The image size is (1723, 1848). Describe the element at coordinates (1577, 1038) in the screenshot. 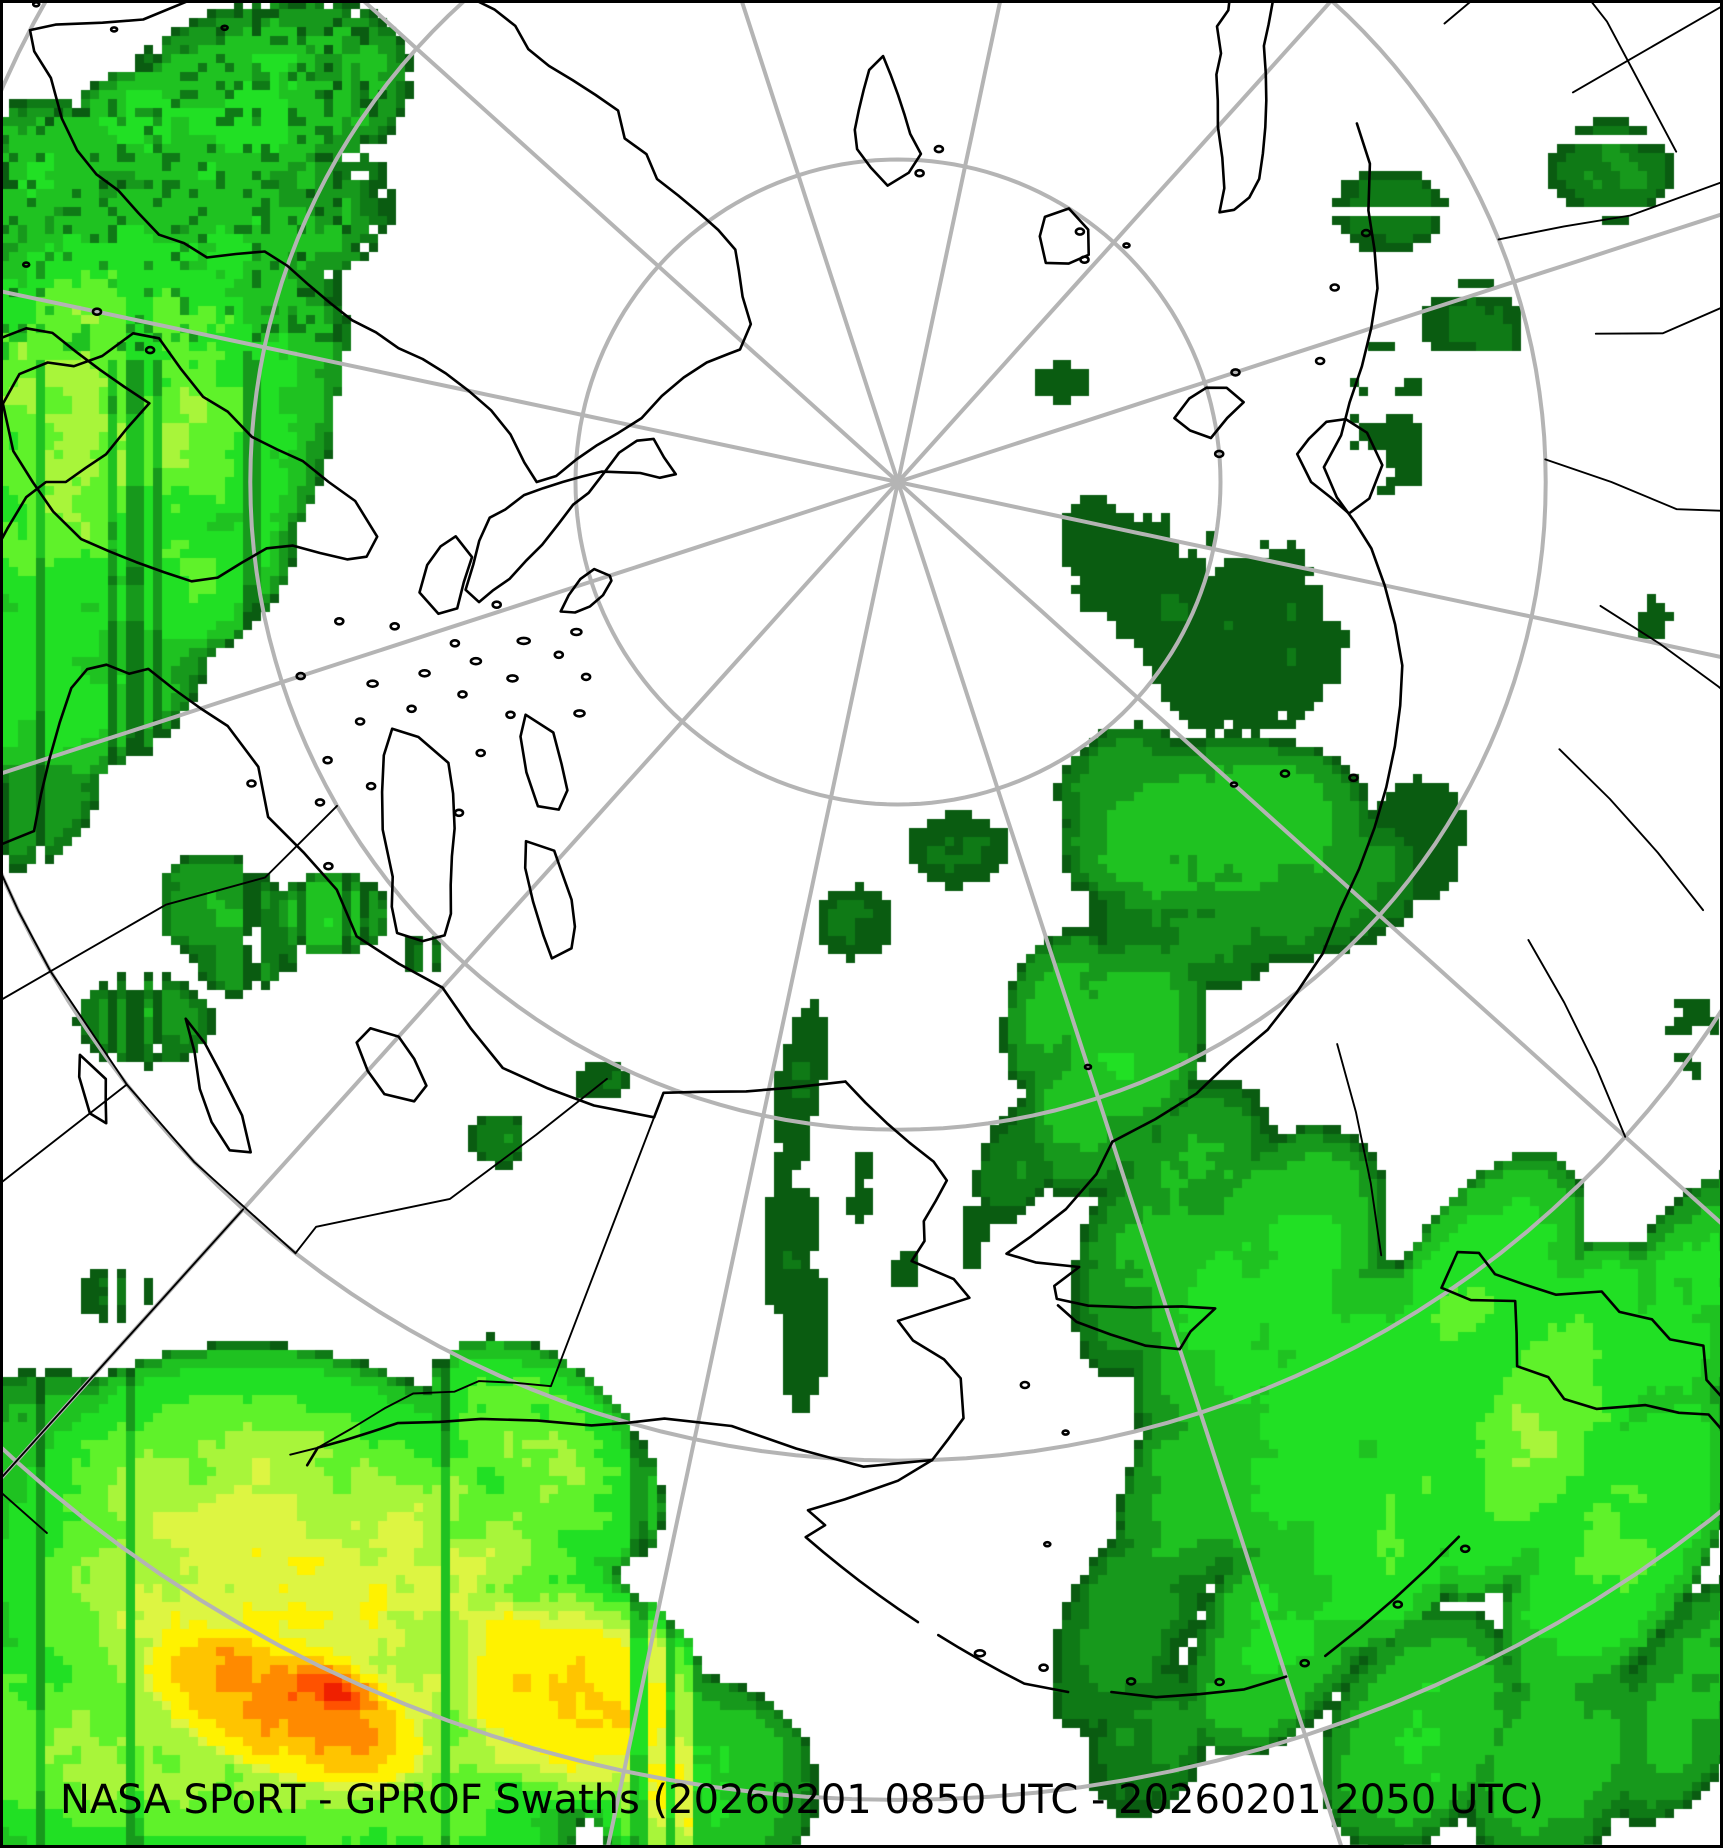

I see `border-russia_oblast9` at that location.